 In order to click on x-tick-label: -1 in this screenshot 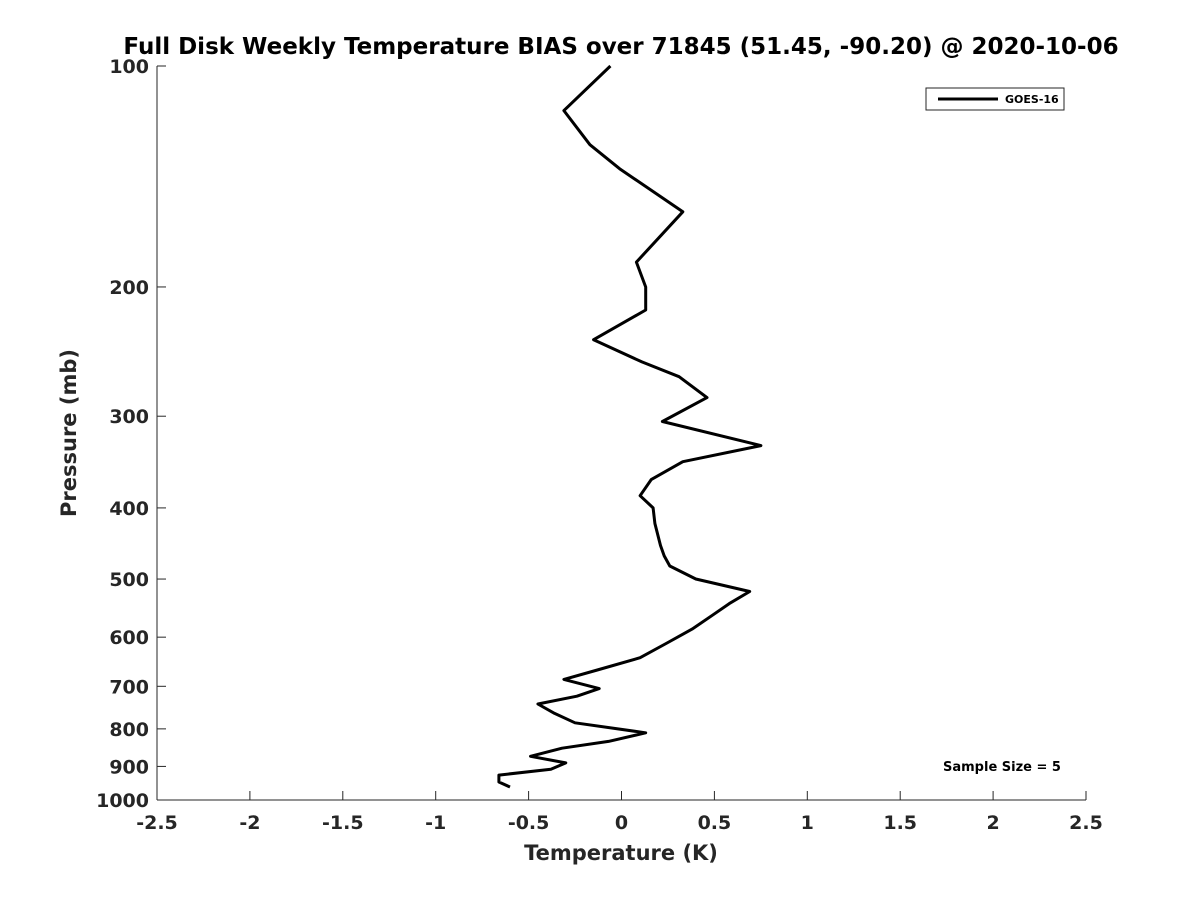, I will do `click(435, 823)`.